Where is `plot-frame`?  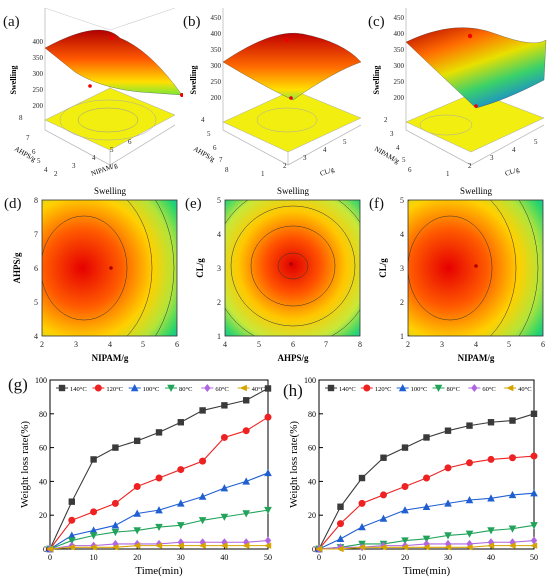
plot-frame is located at coordinates (426, 464).